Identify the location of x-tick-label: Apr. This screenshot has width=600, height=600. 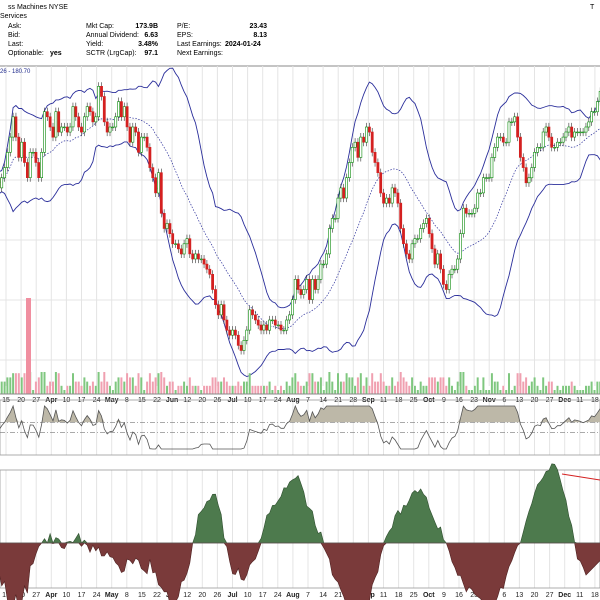
(51, 595).